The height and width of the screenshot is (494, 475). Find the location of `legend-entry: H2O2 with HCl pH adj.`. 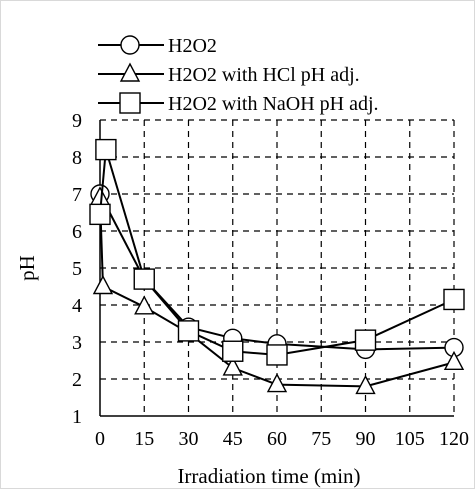

legend-entry: H2O2 with HCl pH adj. is located at coordinates (229, 74).